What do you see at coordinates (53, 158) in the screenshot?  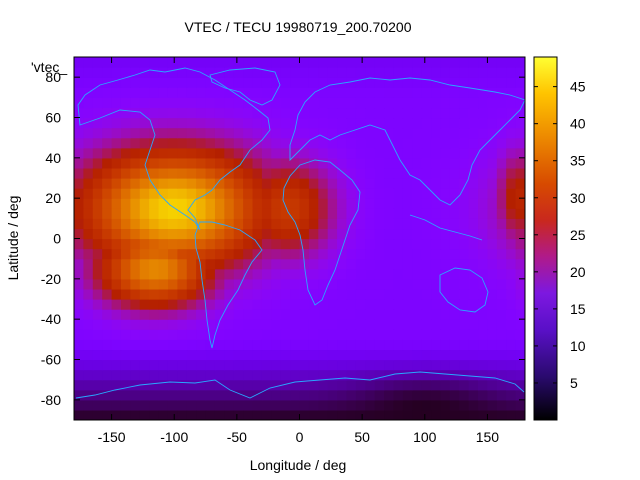 I see `y-tick-label: 40` at bounding box center [53, 158].